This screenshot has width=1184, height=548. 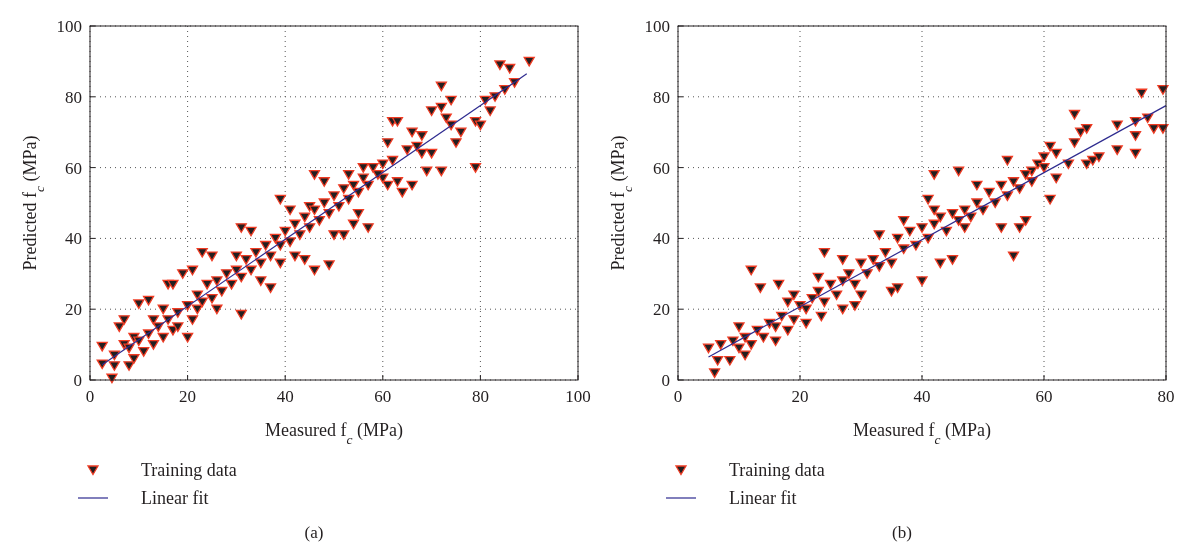 What do you see at coordinates (902, 532) in the screenshot?
I see `text: (b)` at bounding box center [902, 532].